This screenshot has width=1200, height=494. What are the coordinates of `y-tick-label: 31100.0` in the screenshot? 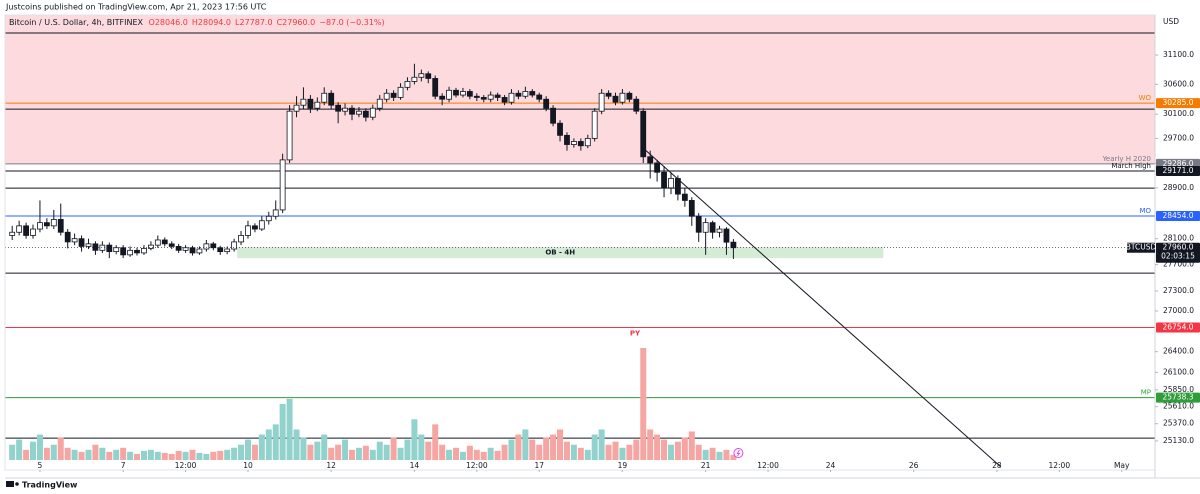 It's located at (1178, 54).